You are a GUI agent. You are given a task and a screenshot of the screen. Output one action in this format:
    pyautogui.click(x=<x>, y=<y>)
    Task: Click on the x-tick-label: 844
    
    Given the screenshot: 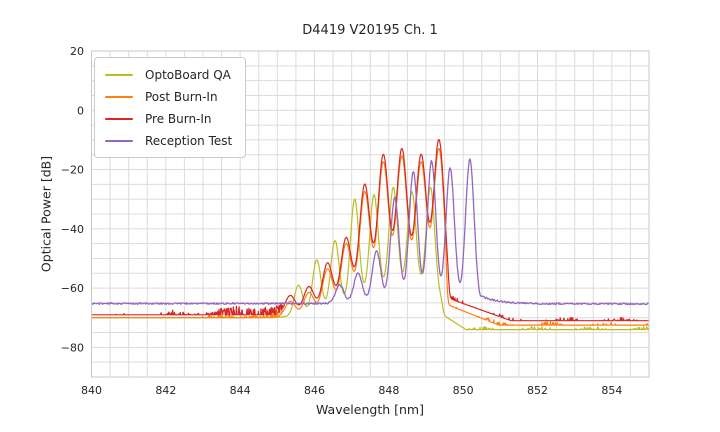 What is the action you would take?
    pyautogui.click(x=240, y=390)
    